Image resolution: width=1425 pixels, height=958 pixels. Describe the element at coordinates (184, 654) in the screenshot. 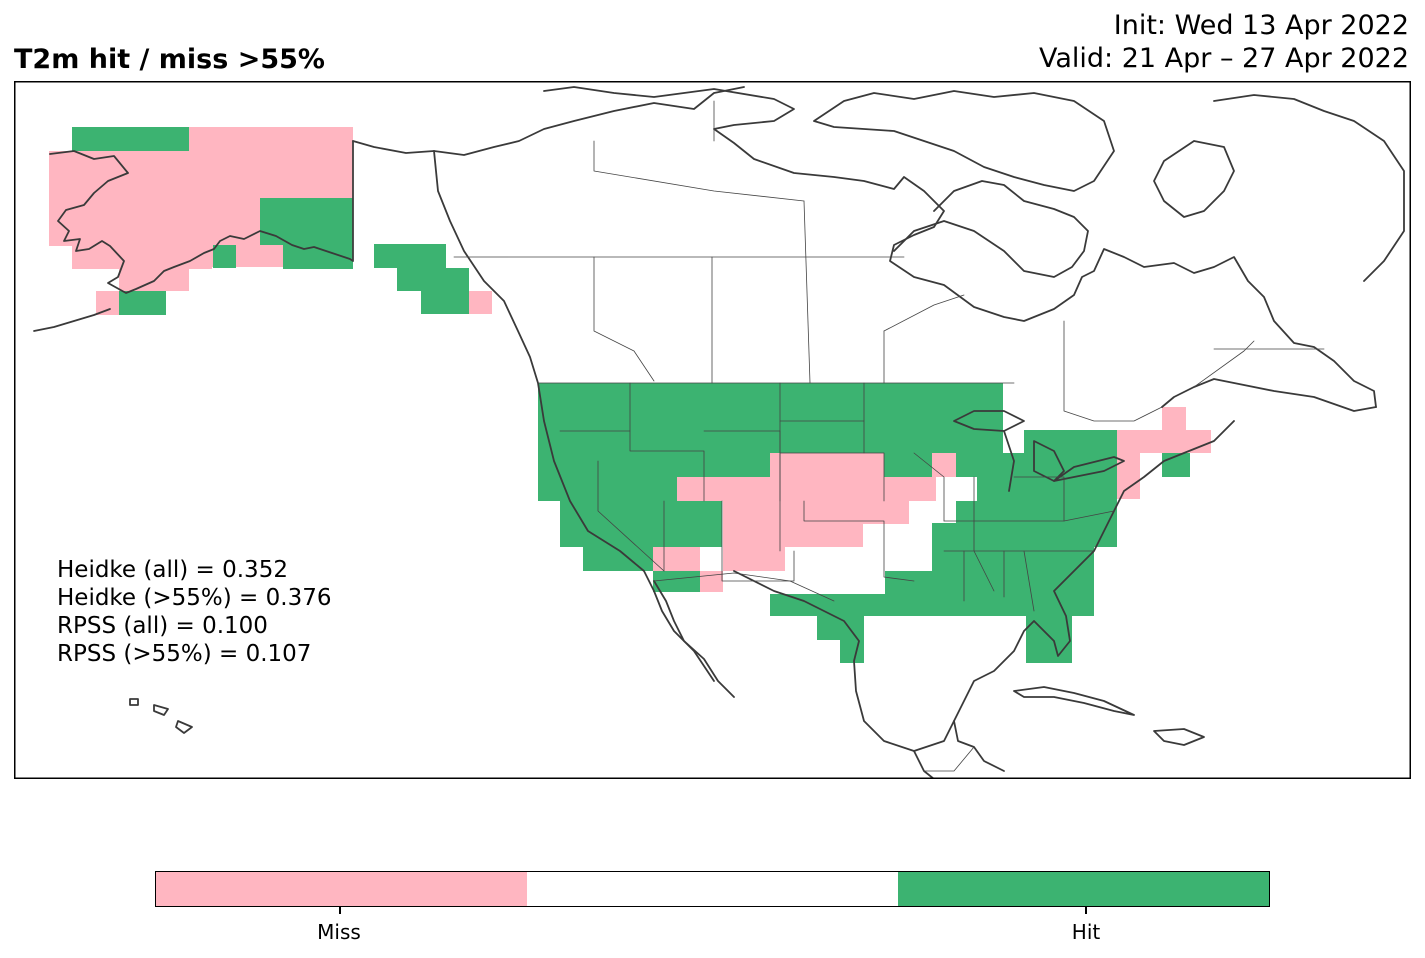

I see `rpss-55: RPSS (>55%) = 0.107` at that location.